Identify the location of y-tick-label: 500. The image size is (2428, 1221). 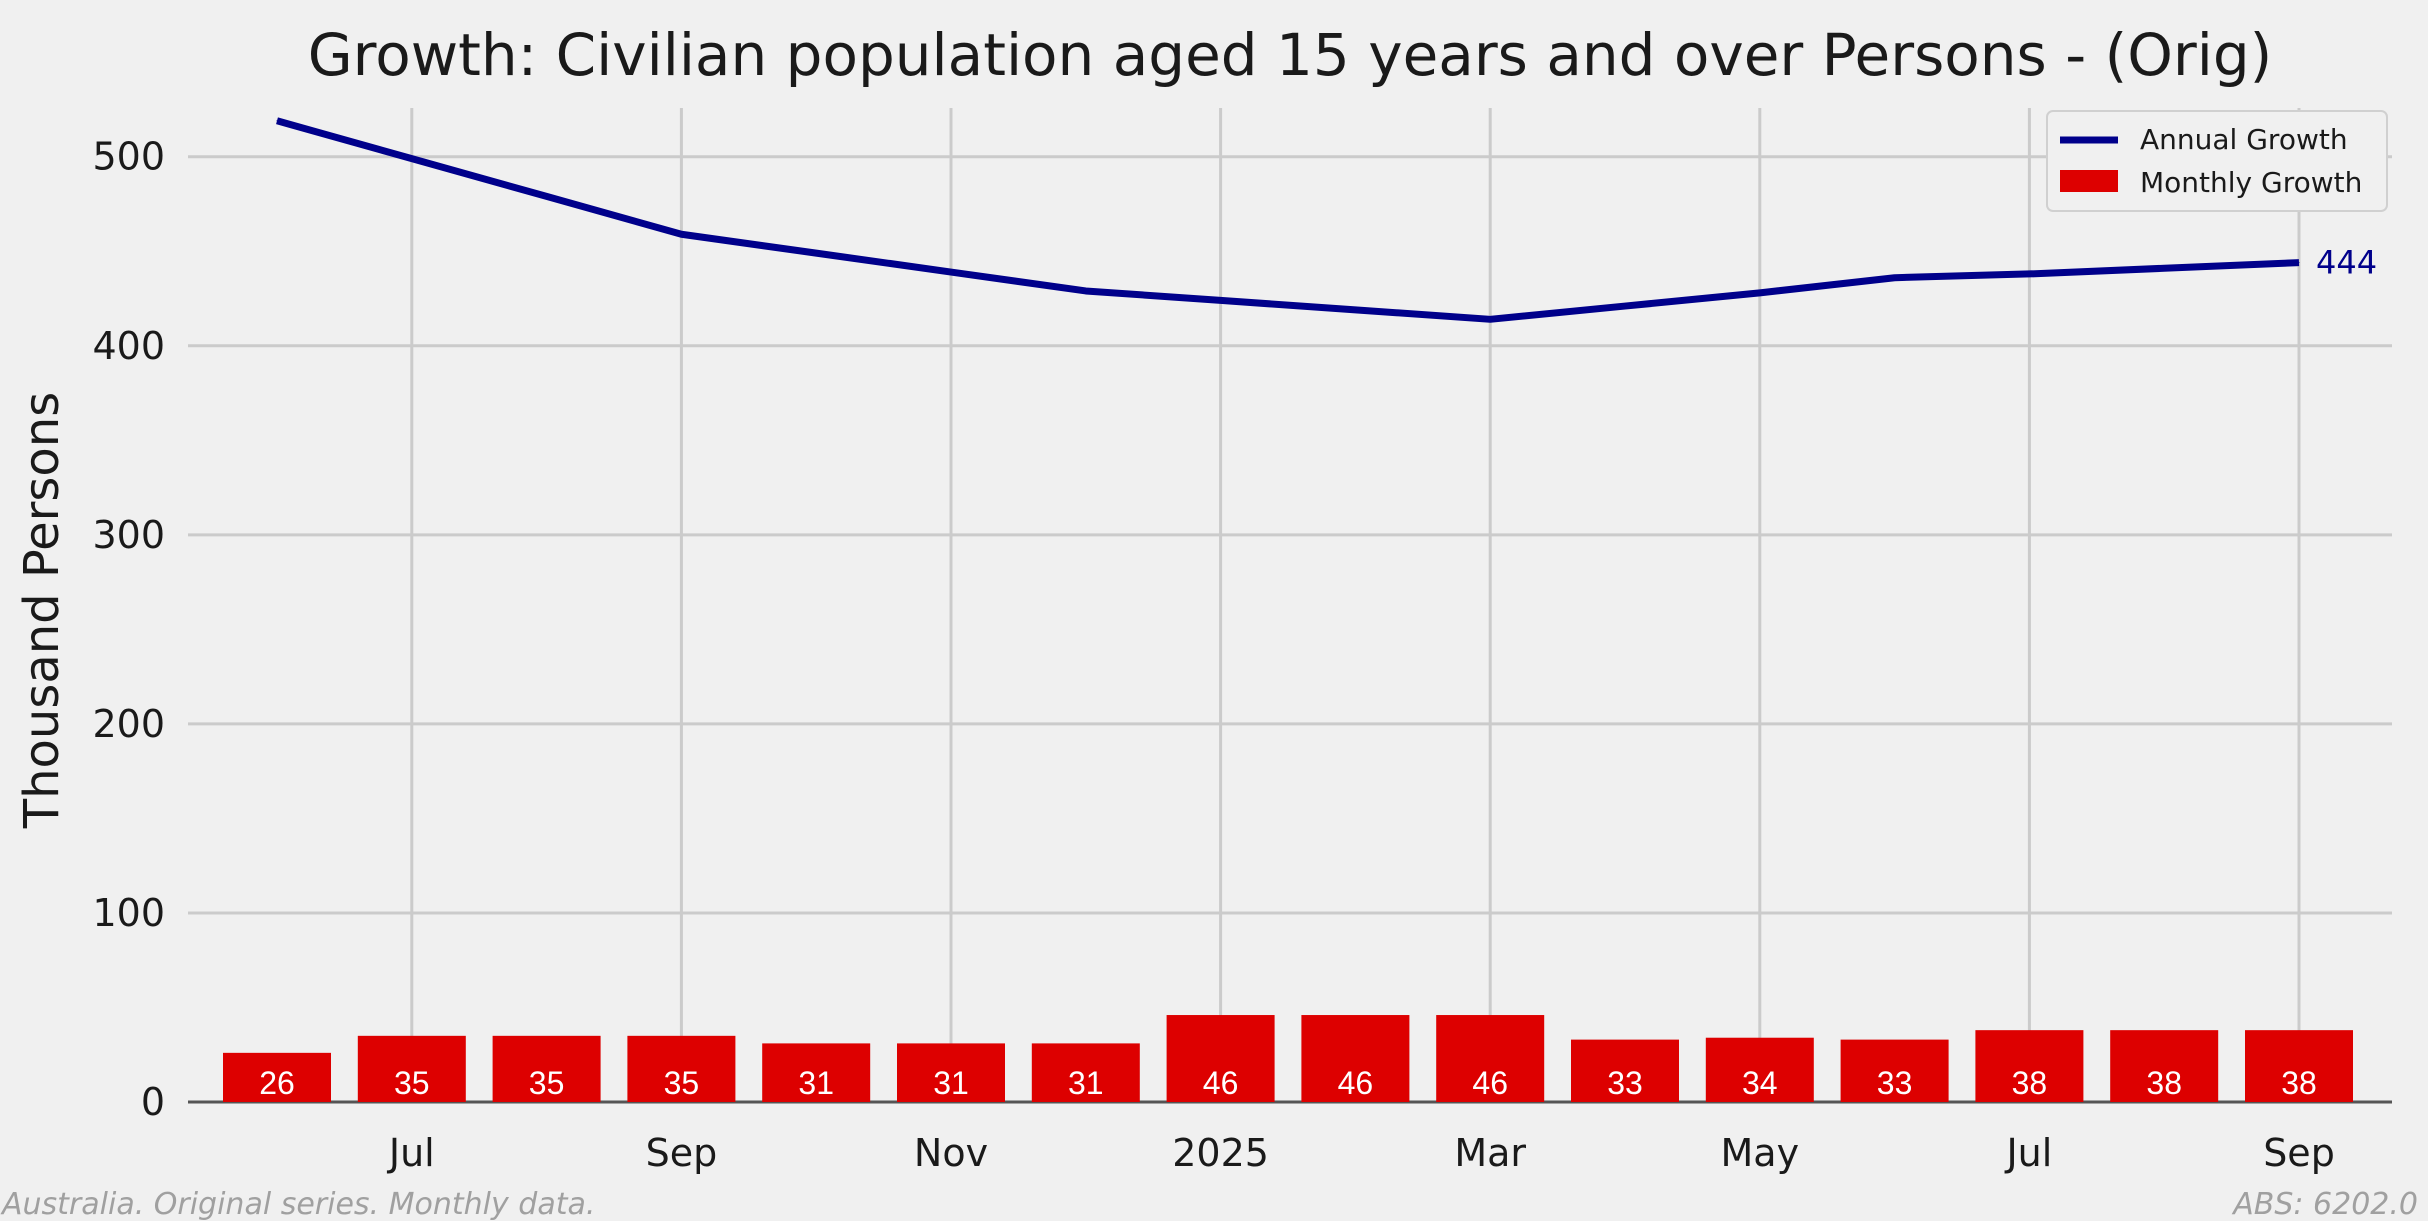
(128, 157).